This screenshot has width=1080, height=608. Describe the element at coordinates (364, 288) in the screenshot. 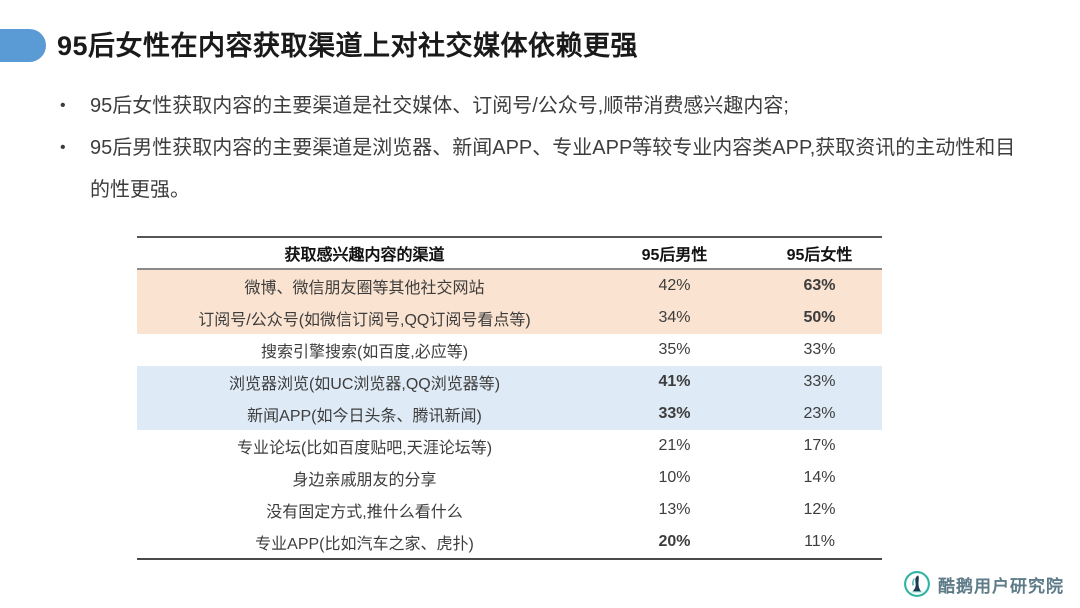

I see `channel-cell: 微博、微信朋友圈等其他社交网站` at that location.